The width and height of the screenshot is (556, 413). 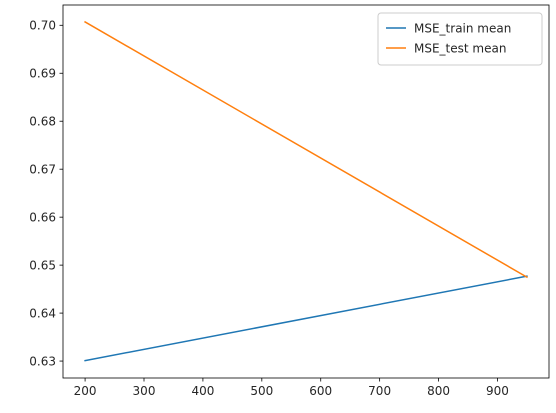 What do you see at coordinates (42, 122) in the screenshot?
I see `y-tick-label: 0.68` at bounding box center [42, 122].